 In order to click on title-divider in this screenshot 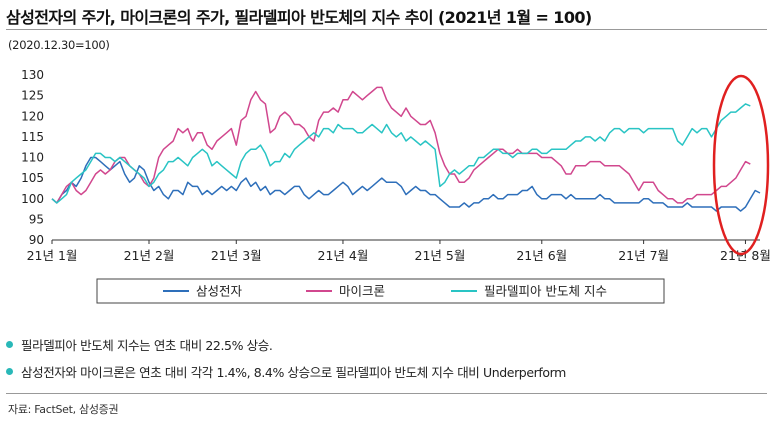, I will do `click(386, 29)`.